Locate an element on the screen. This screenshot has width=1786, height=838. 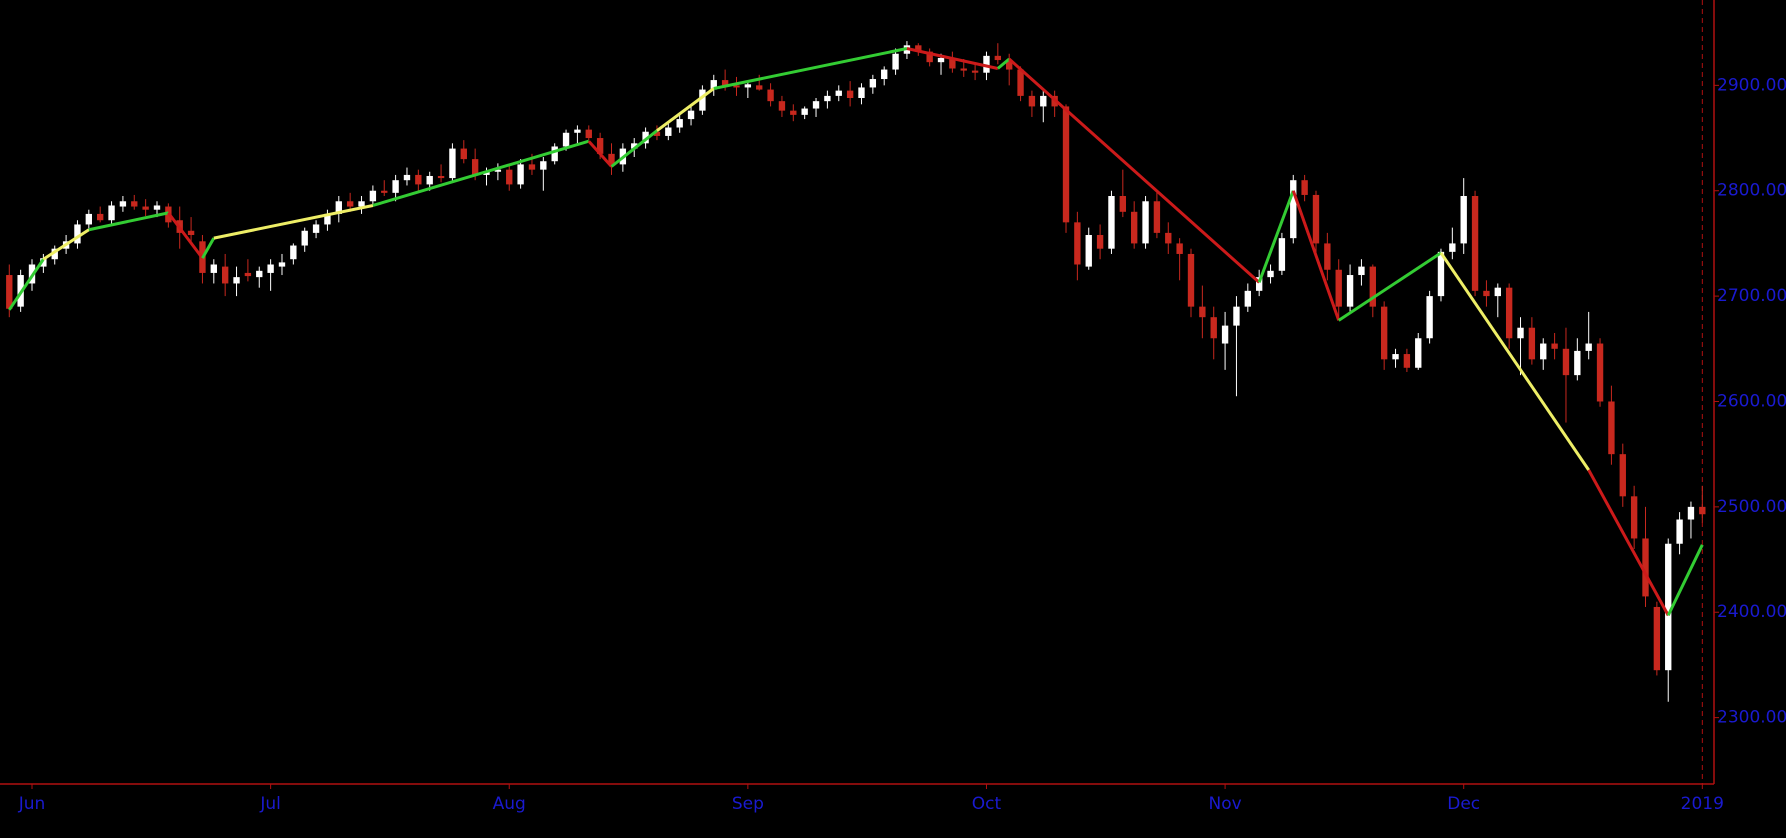
y-tick-label: 2800.00 is located at coordinates (1751, 191).